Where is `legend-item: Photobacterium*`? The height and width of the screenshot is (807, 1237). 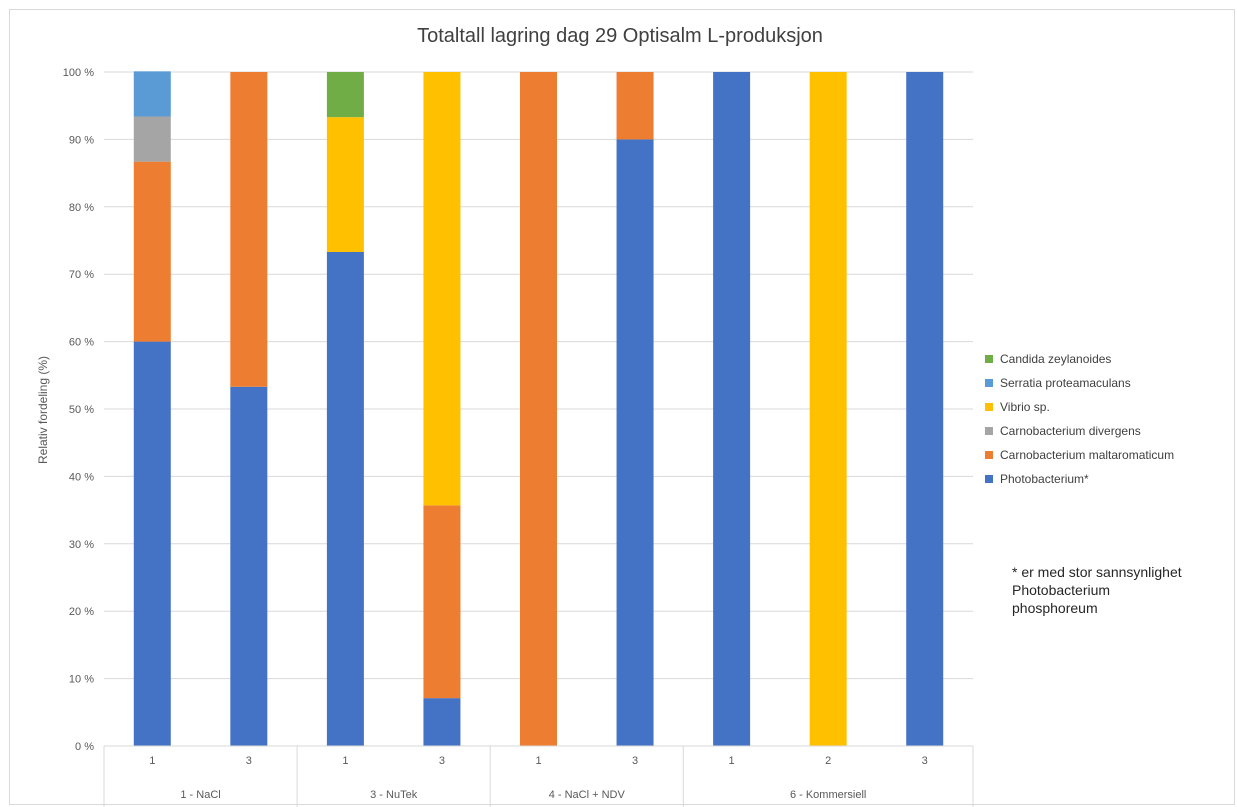
legend-item: Photobacterium* is located at coordinates (1079, 479).